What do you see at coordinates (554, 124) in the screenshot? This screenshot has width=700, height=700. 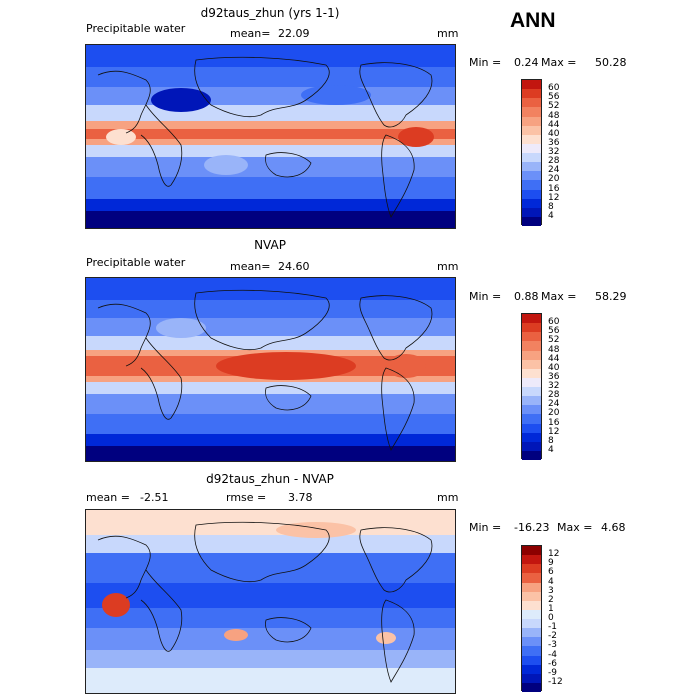 I see `colorbar-tick-label: 44` at bounding box center [554, 124].